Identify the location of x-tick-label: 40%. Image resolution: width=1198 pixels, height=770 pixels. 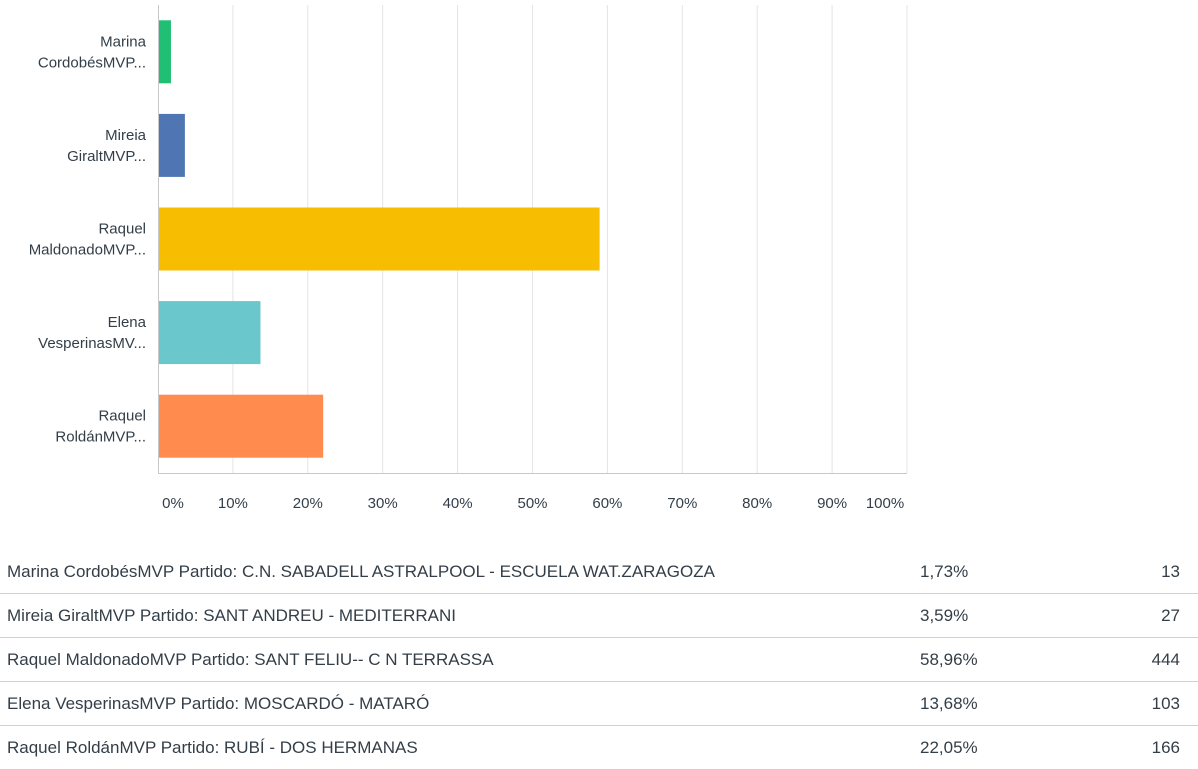
(458, 503).